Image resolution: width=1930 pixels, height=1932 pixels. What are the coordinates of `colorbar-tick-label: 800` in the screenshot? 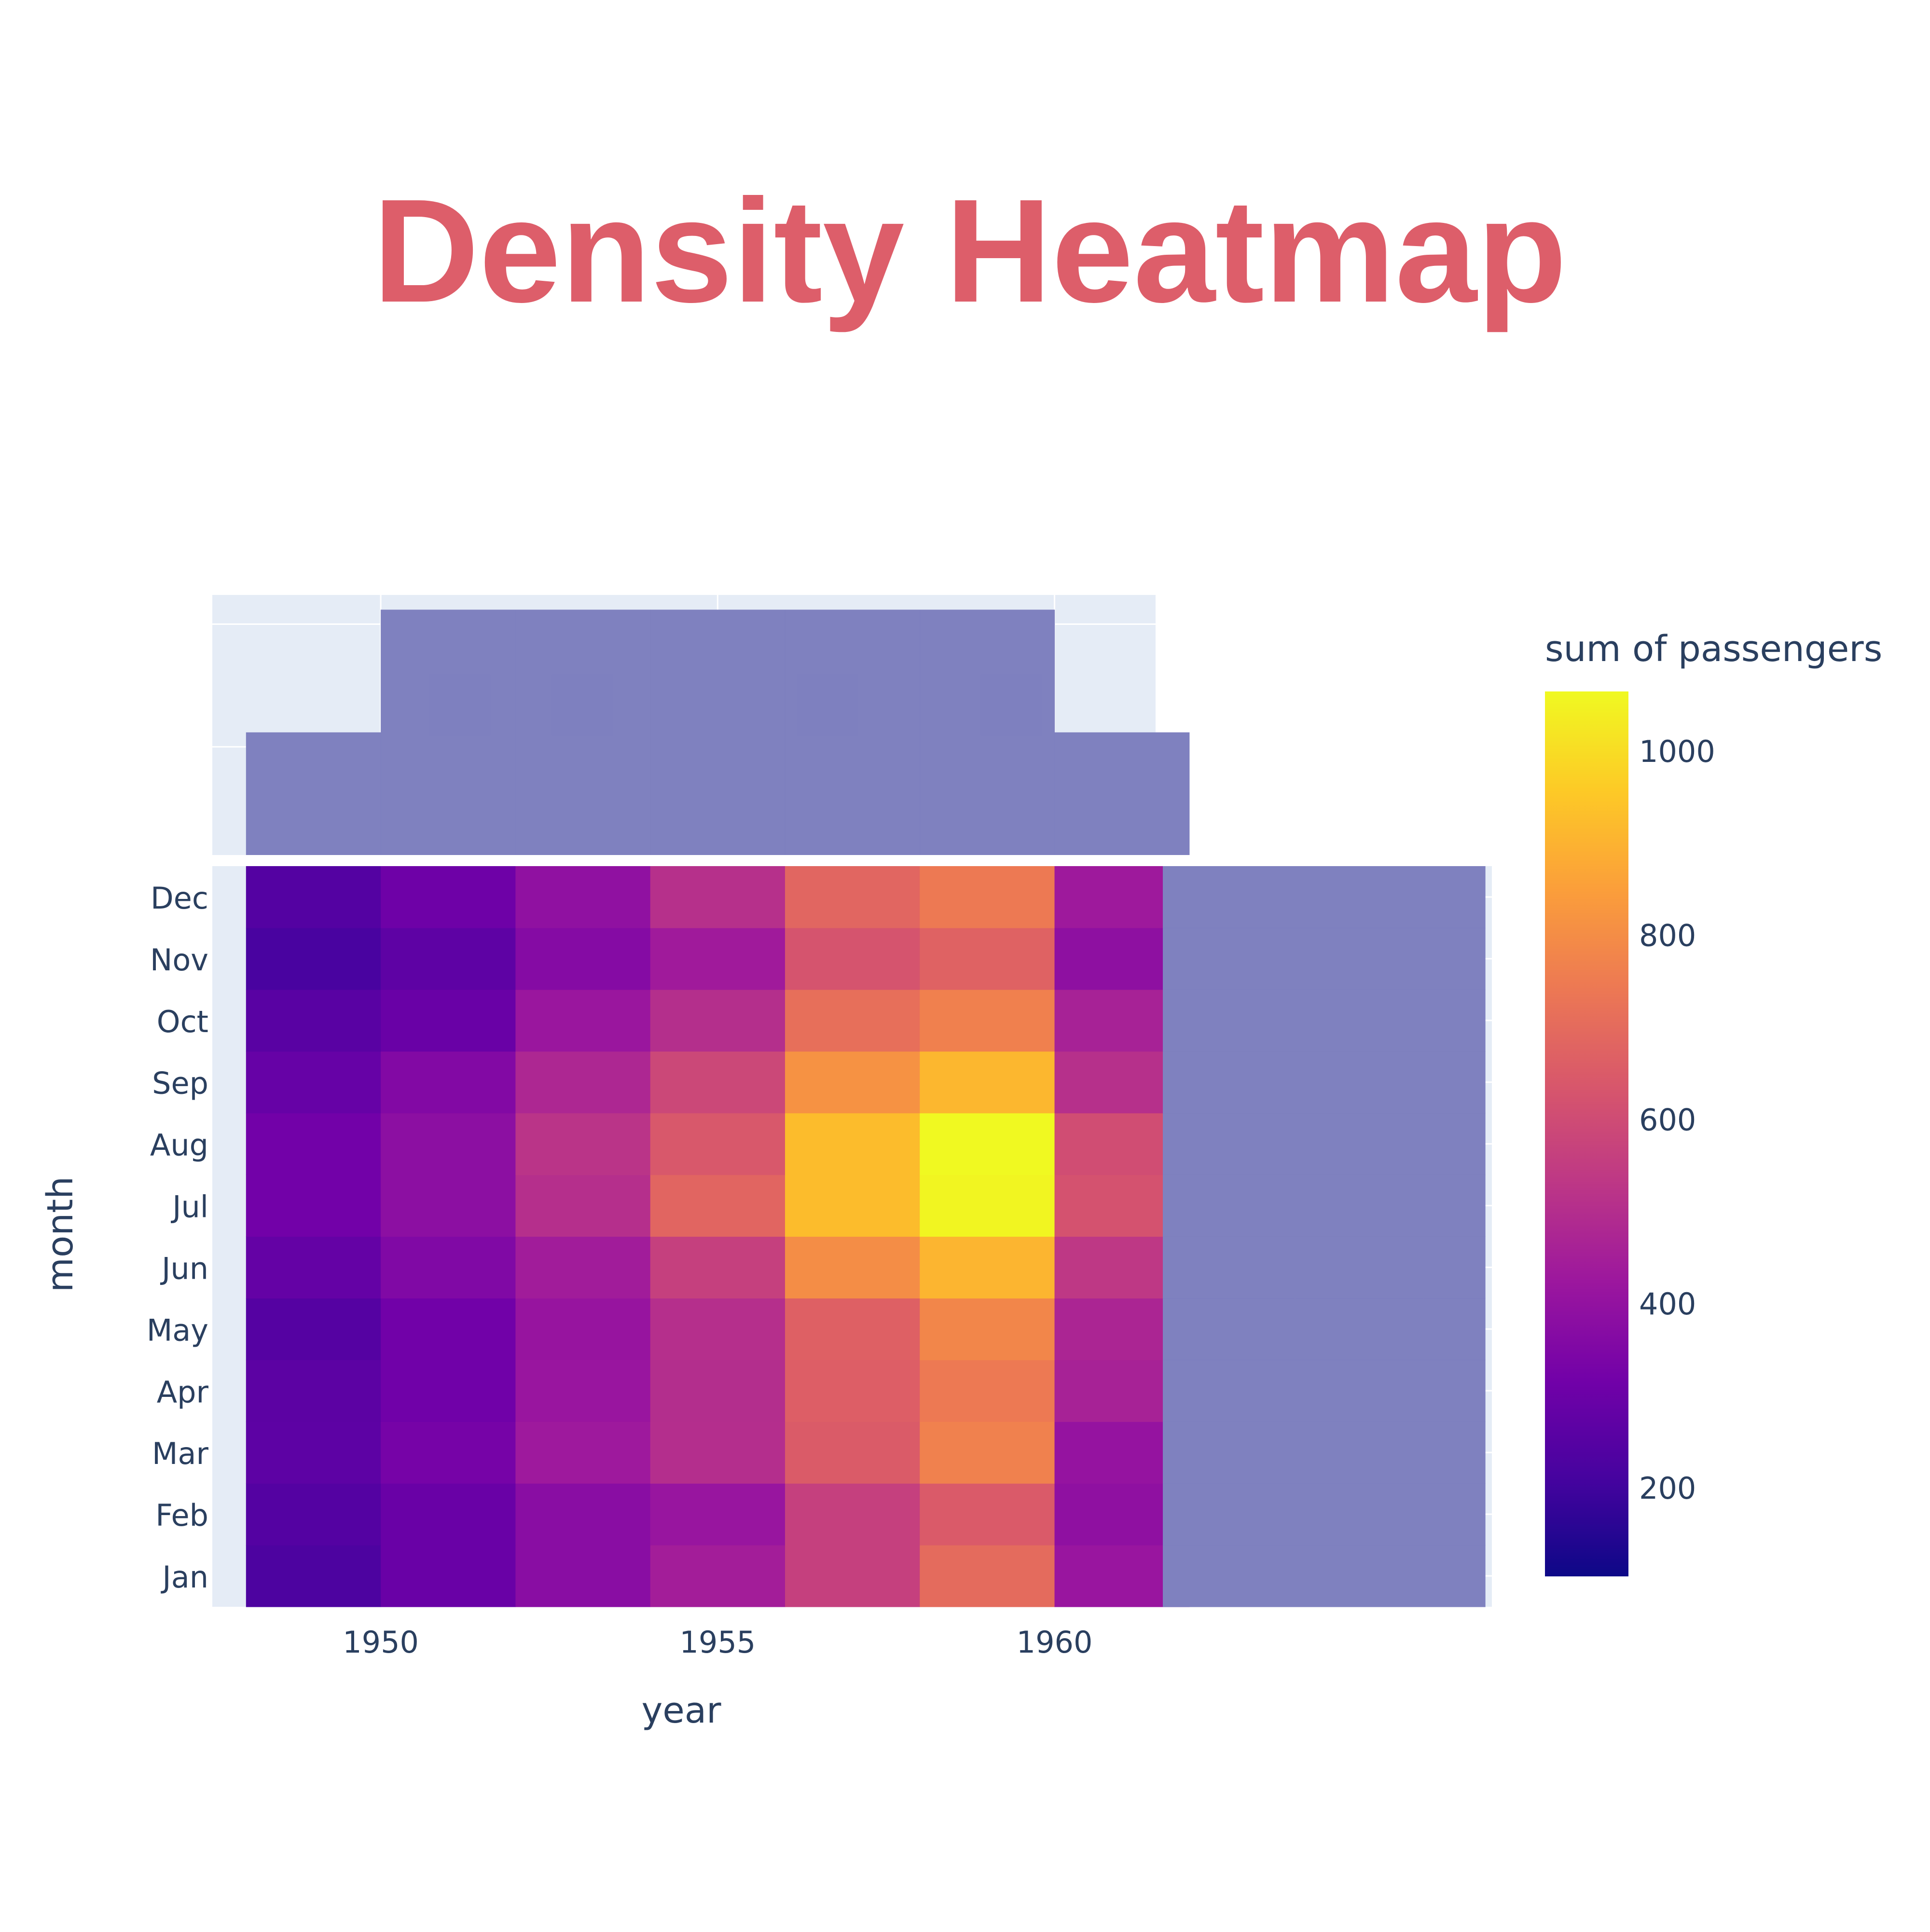 It's located at (1667, 935).